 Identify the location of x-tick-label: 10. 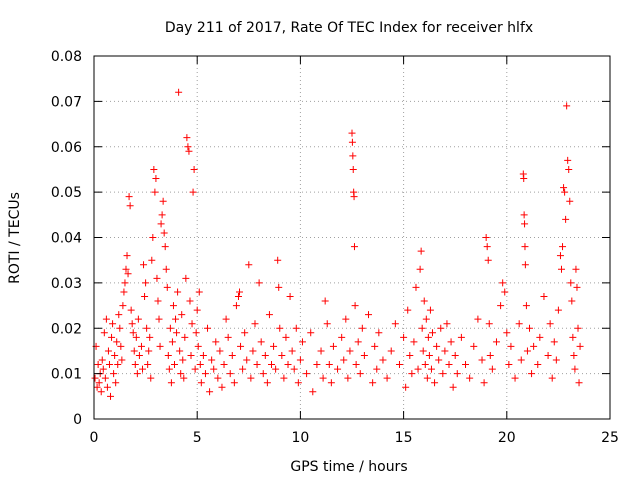
(300, 438).